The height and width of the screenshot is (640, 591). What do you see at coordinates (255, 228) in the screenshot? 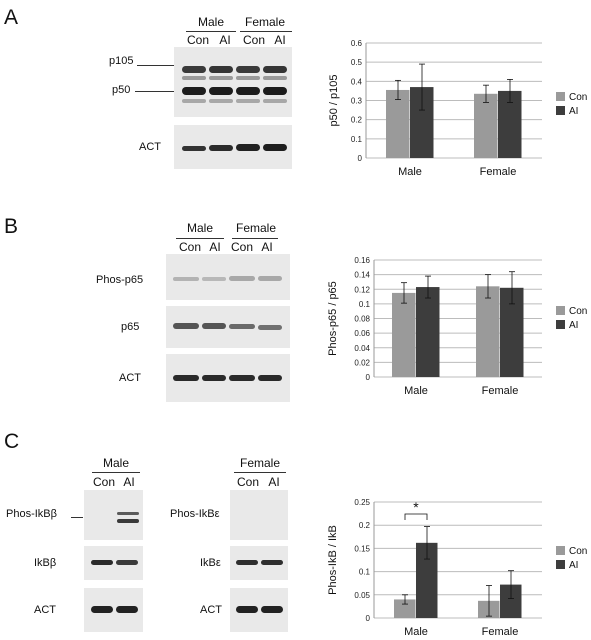
I see `group-header-female-b: Female` at bounding box center [255, 228].